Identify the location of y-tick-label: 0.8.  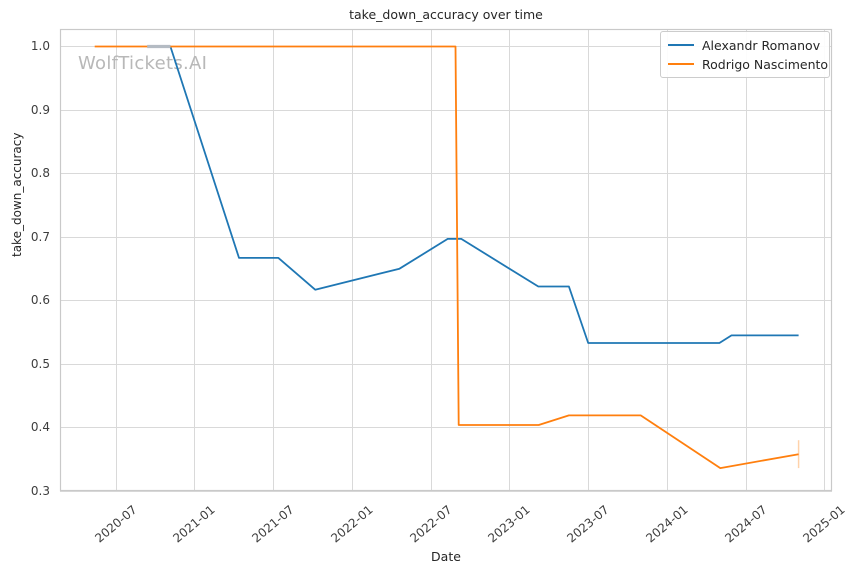
(40, 173).